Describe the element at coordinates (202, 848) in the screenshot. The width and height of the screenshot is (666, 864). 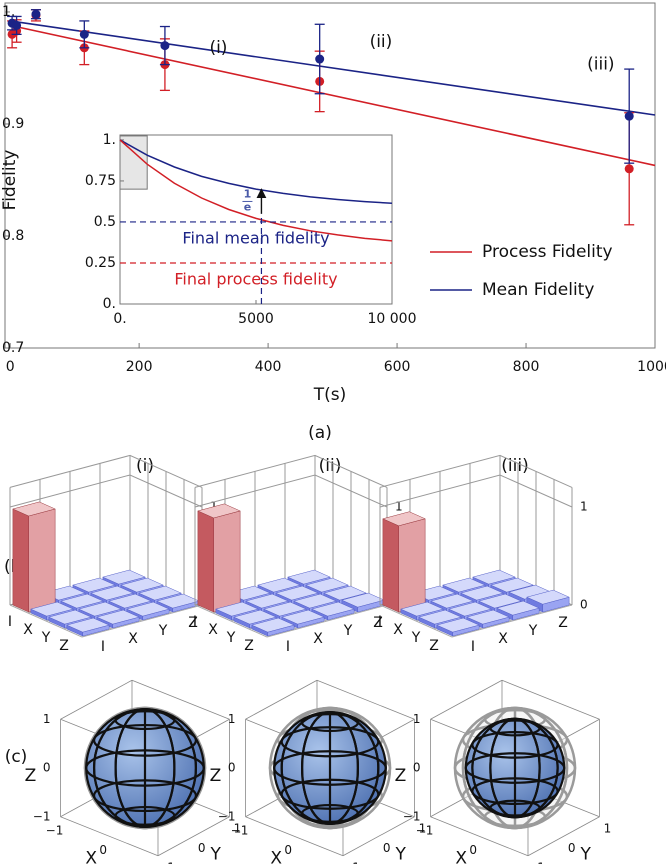
I see `y-tick-label: 0` at that location.